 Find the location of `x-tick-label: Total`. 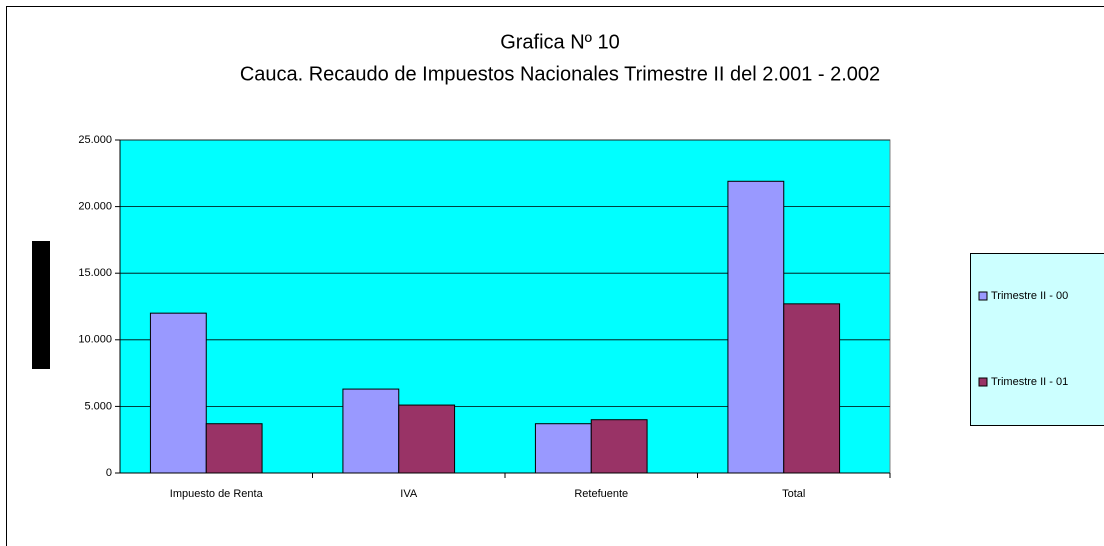

x-tick-label: Total is located at coordinates (793, 494).